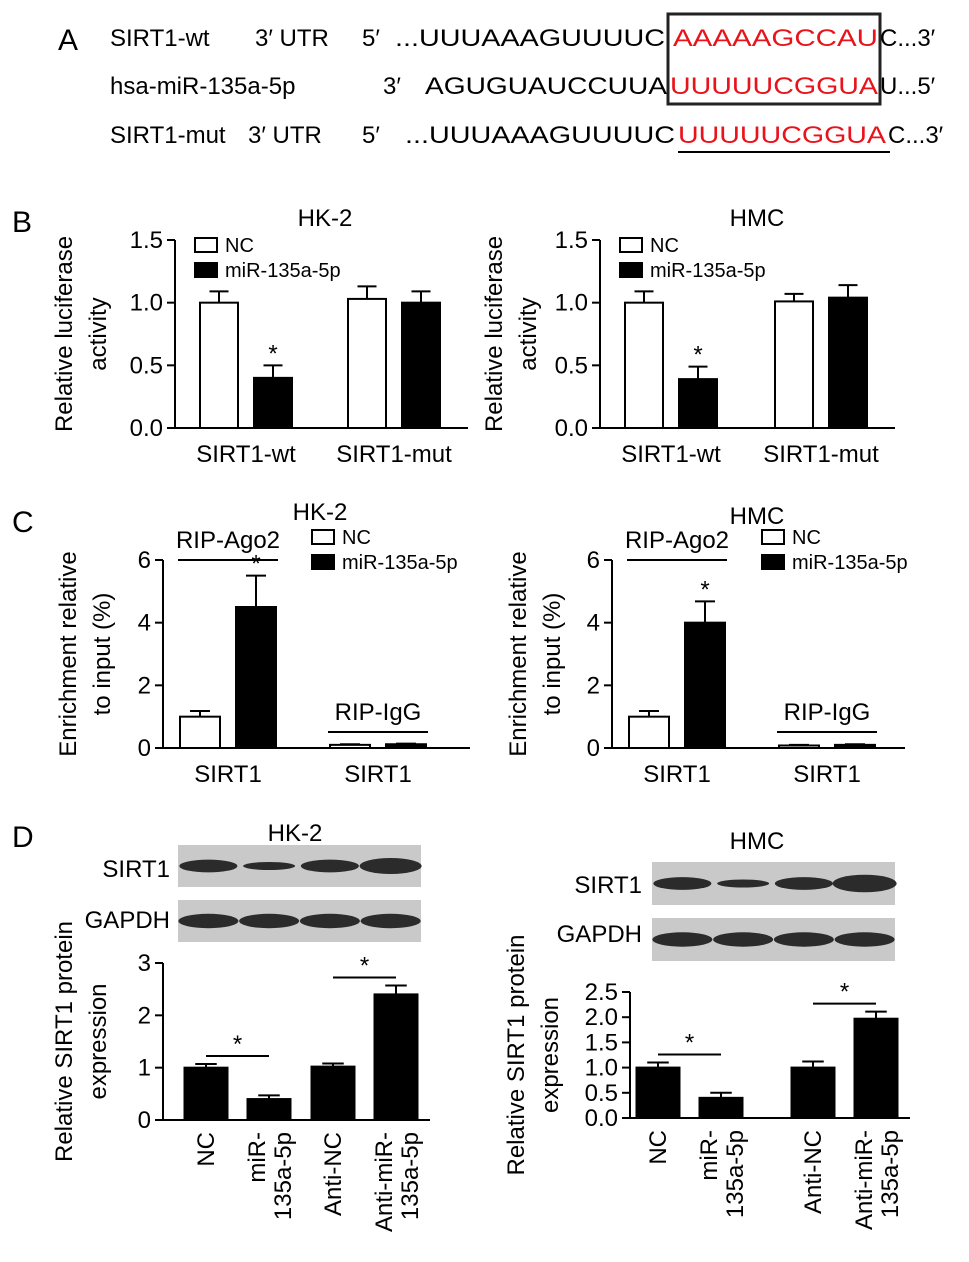 The width and height of the screenshot is (969, 1262). Describe the element at coordinates (775, 38) in the screenshot. I see `seq-site: AAAAAGCCAU` at that location.